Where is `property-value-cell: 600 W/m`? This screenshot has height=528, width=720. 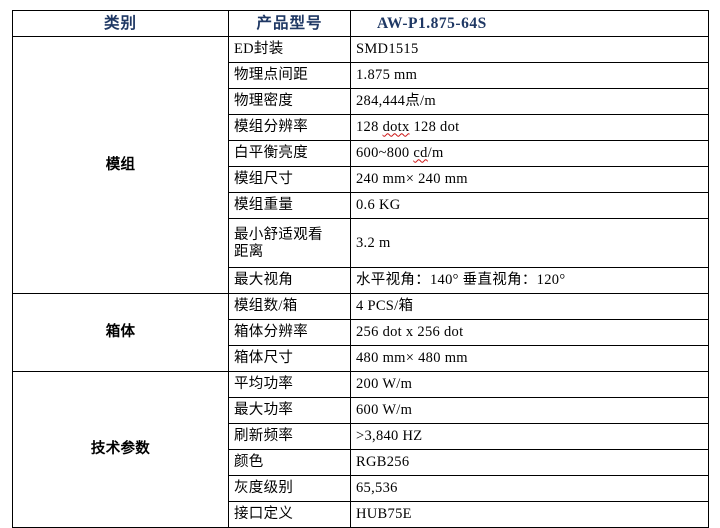 property-value-cell: 600 W/m is located at coordinates (529, 410).